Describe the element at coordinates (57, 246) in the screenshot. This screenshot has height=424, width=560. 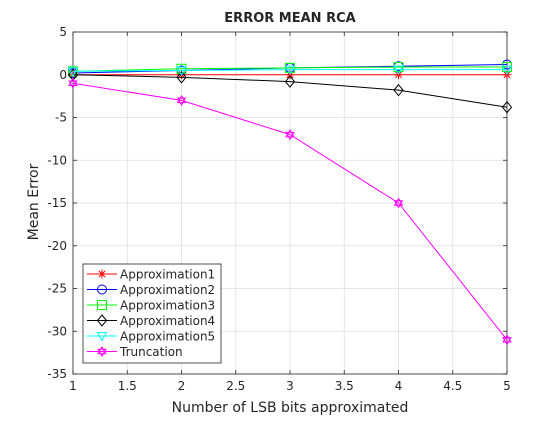
I see `y-tick-label: -20` at that location.